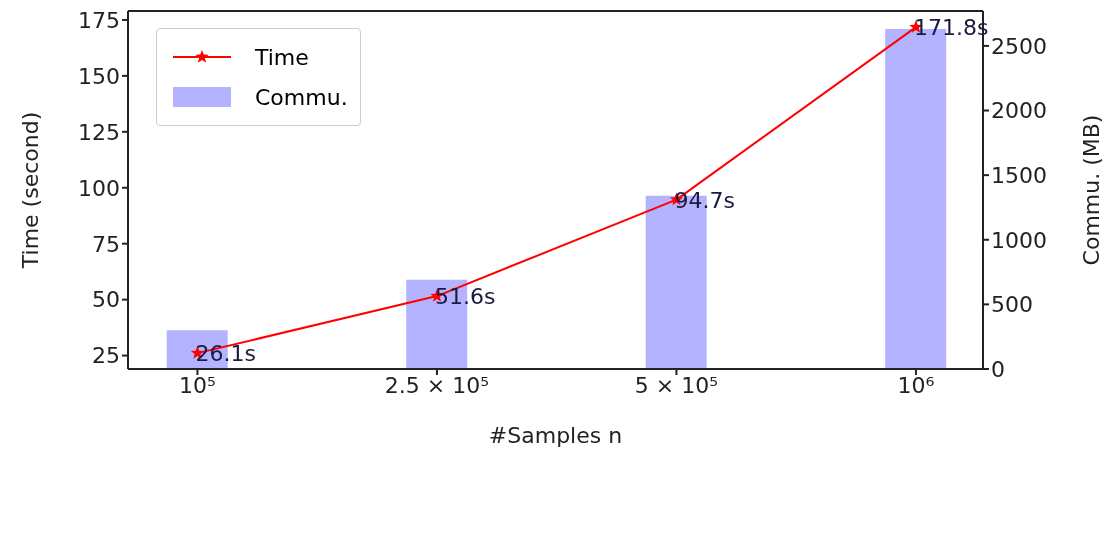 Image resolution: width=1115 pixels, height=553 pixels. What do you see at coordinates (301, 97) in the screenshot?
I see `legend-label: Commu.` at bounding box center [301, 97].